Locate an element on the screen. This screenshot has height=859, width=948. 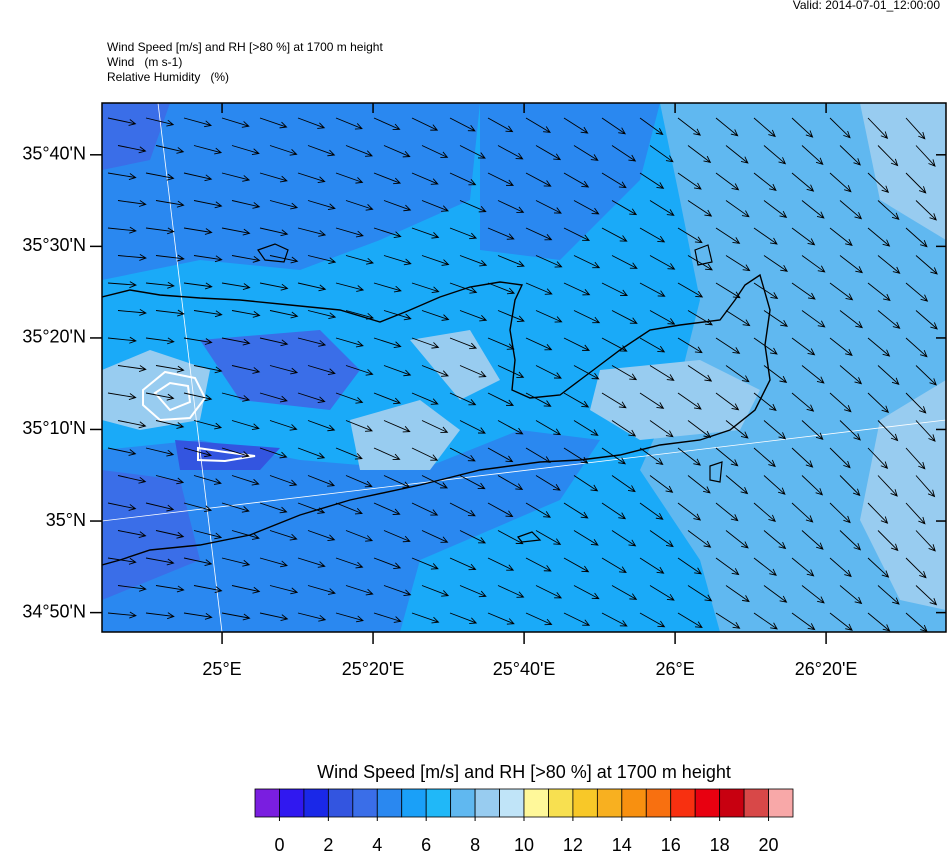
x-tick-label: 25°40'E is located at coordinates (524, 669).